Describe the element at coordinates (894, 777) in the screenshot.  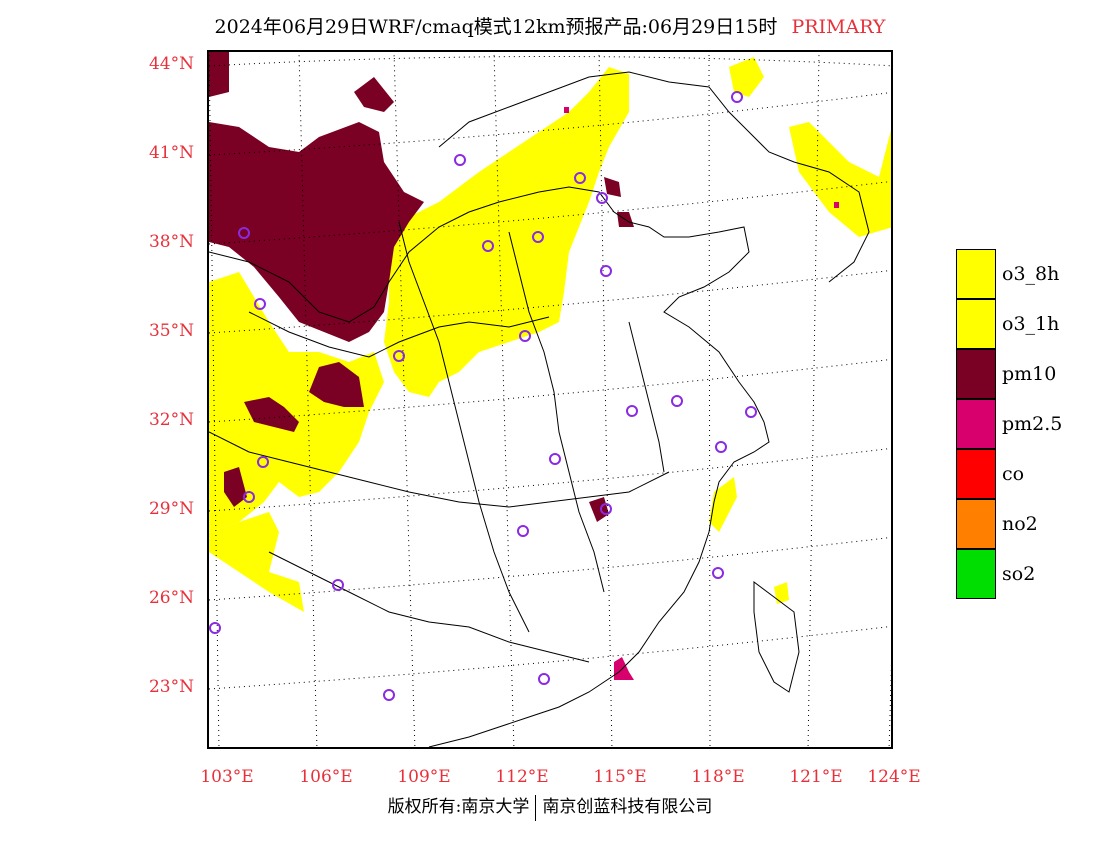
I see `lon-label-124: 124°E` at that location.